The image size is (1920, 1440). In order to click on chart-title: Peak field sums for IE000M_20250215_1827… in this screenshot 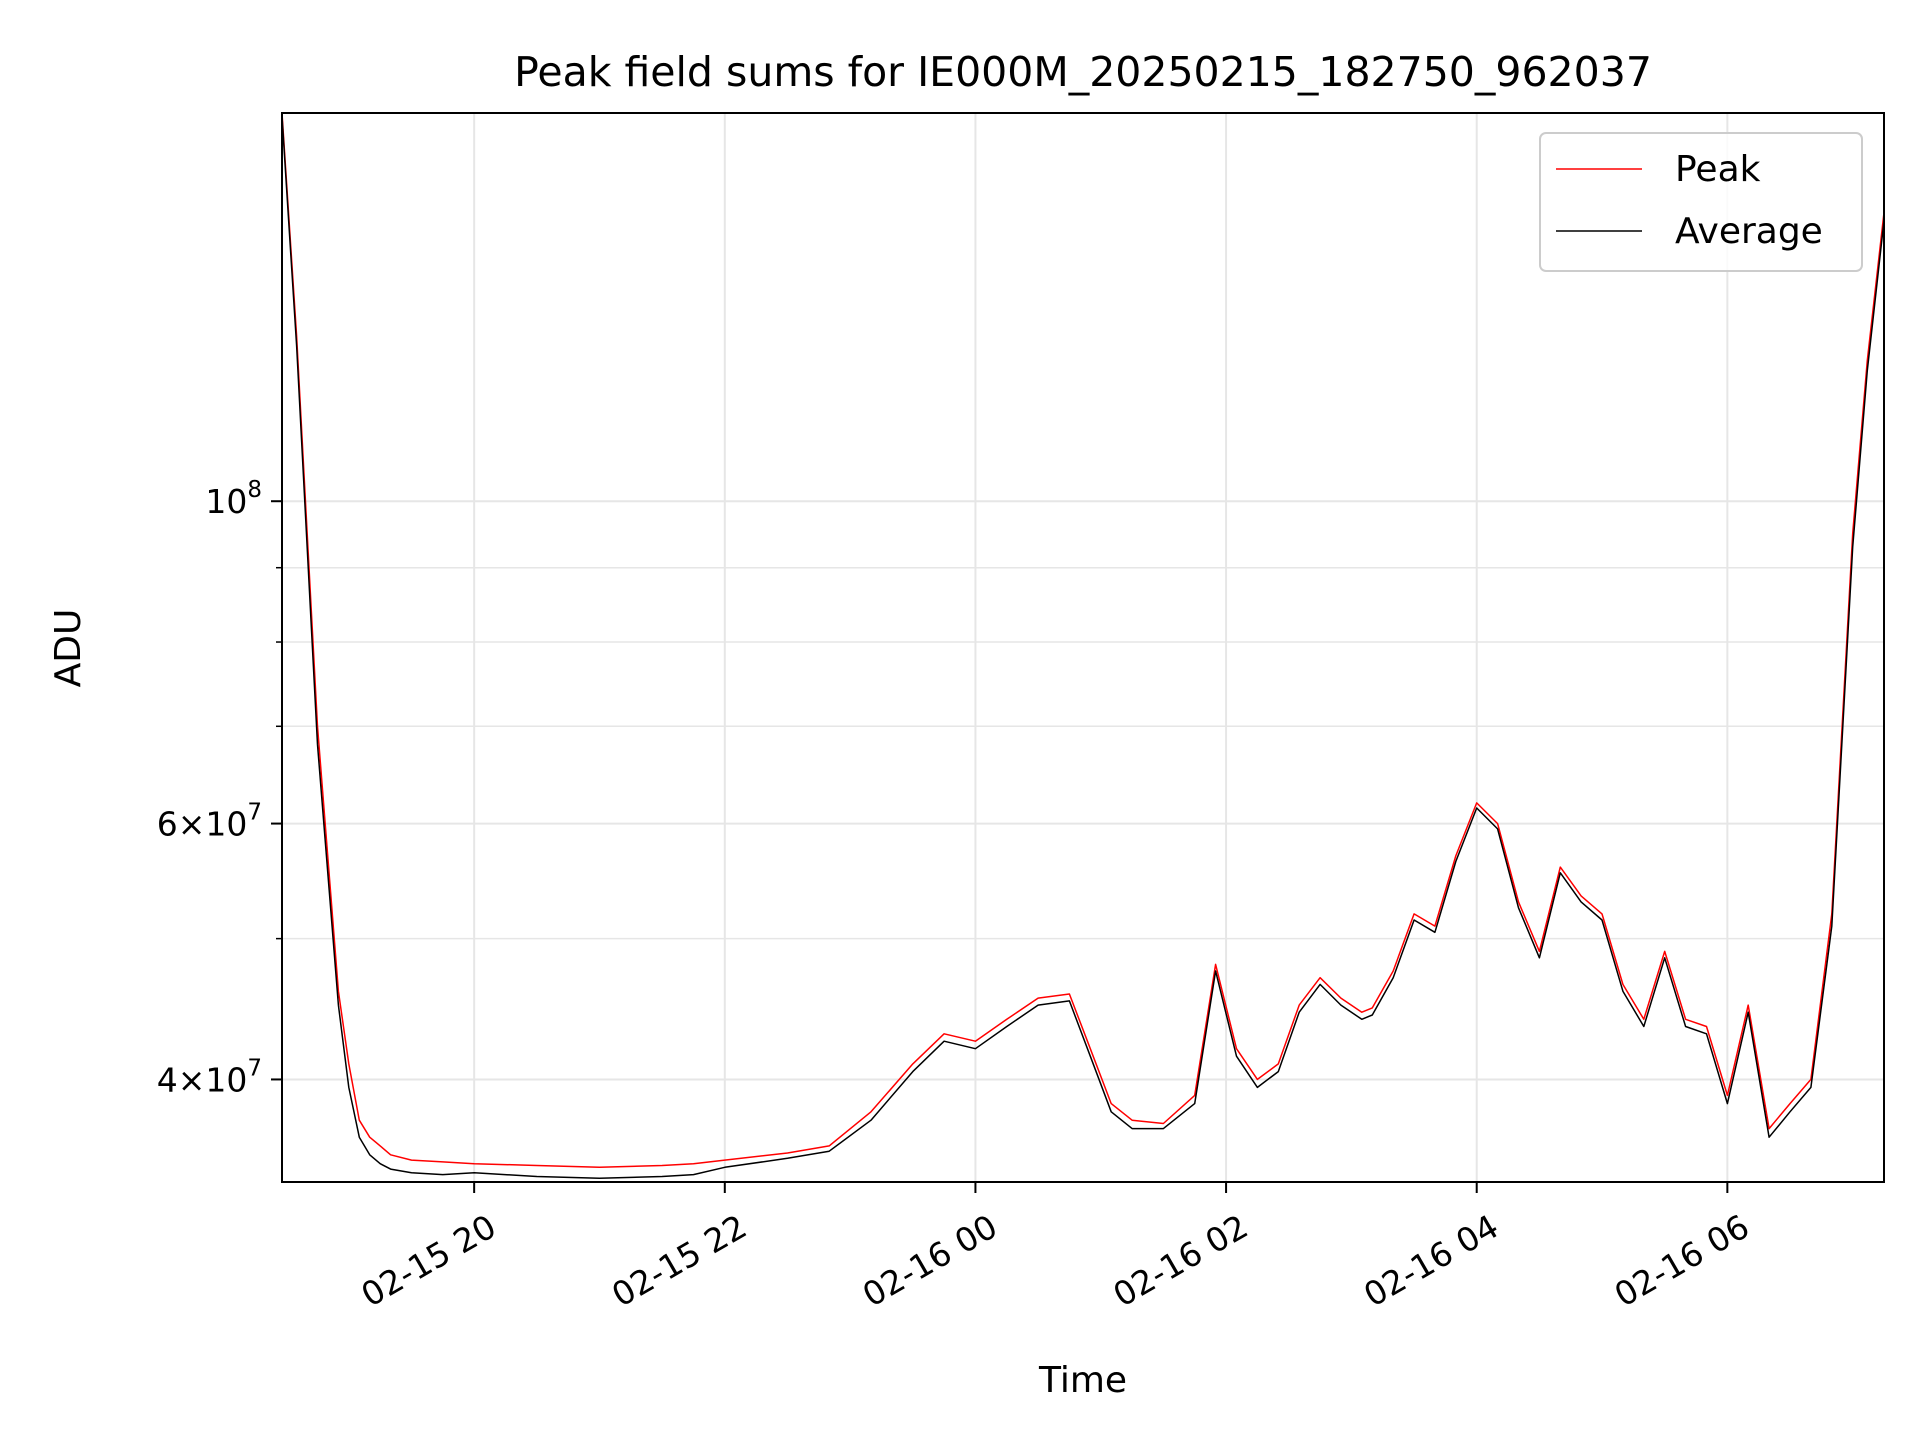, I will do `click(1083, 72)`.